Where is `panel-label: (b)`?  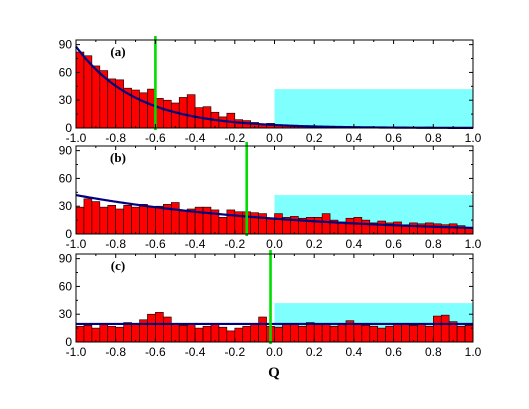 panel-label: (b) is located at coordinates (118, 157).